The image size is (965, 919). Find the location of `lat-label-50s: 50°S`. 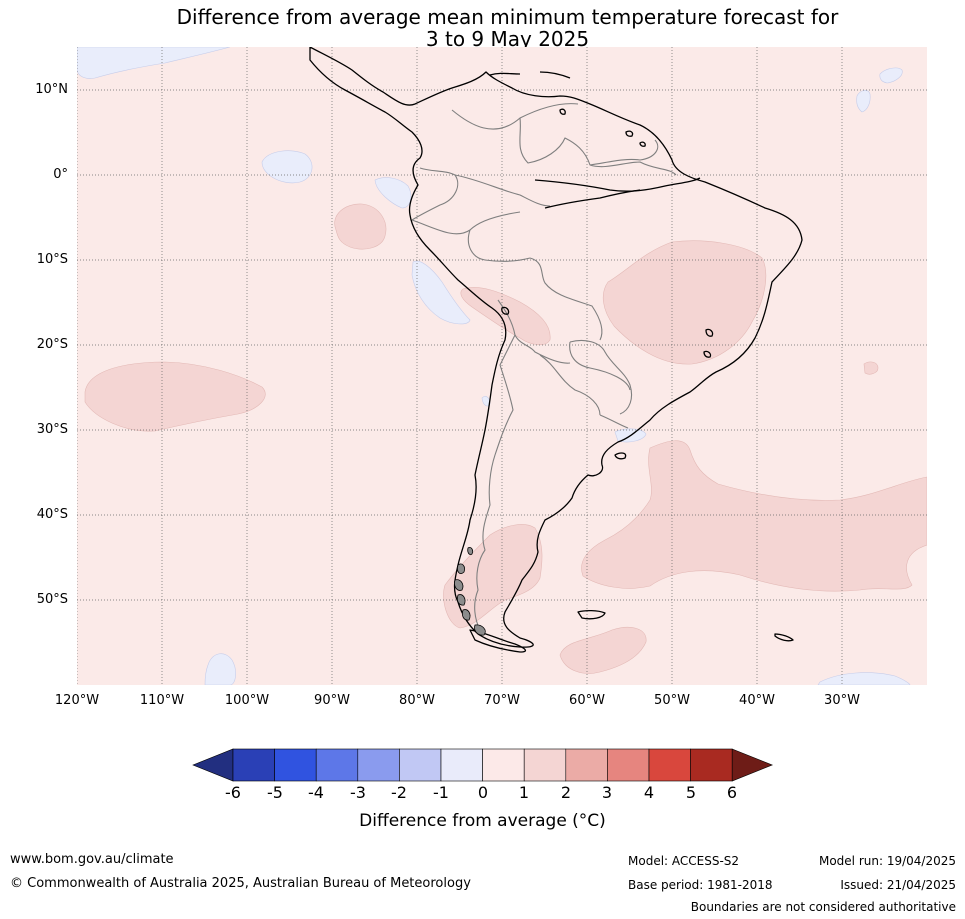

lat-label-50s: 50°S is located at coordinates (52, 599).